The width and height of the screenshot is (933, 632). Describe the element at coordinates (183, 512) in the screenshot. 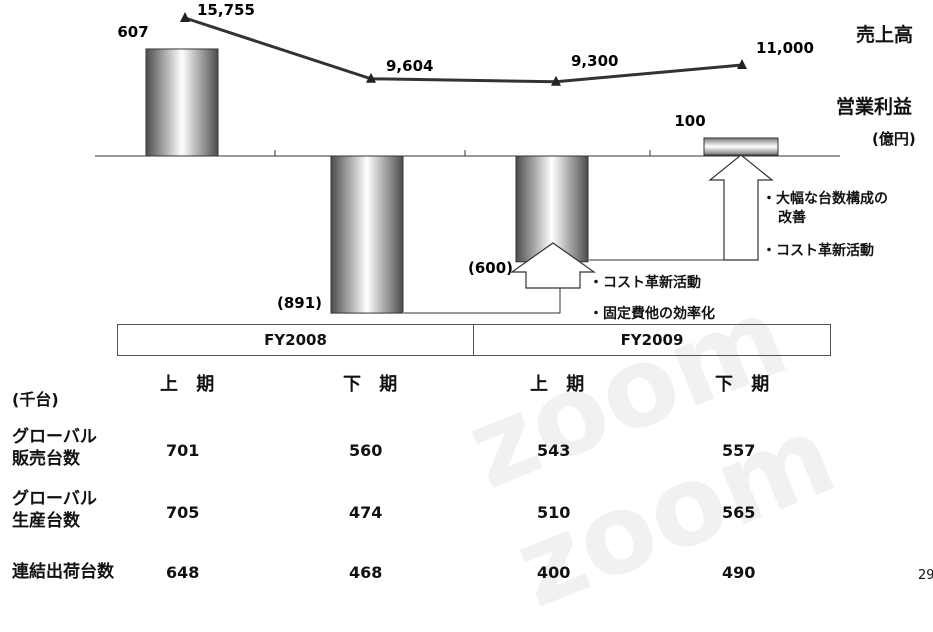

I see `table-cell: 705` at that location.